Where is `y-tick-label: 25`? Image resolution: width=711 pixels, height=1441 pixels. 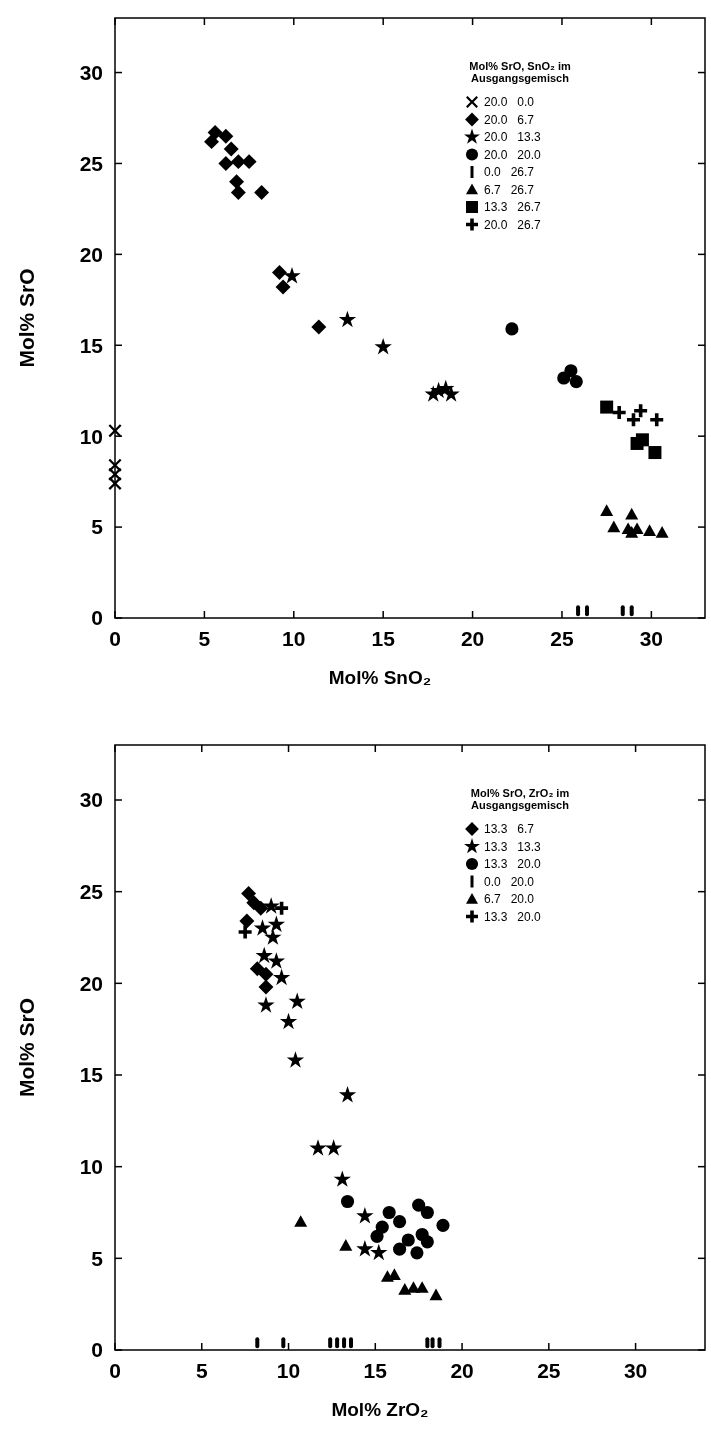
y-tick-label: 25 is located at coordinates (91, 892).